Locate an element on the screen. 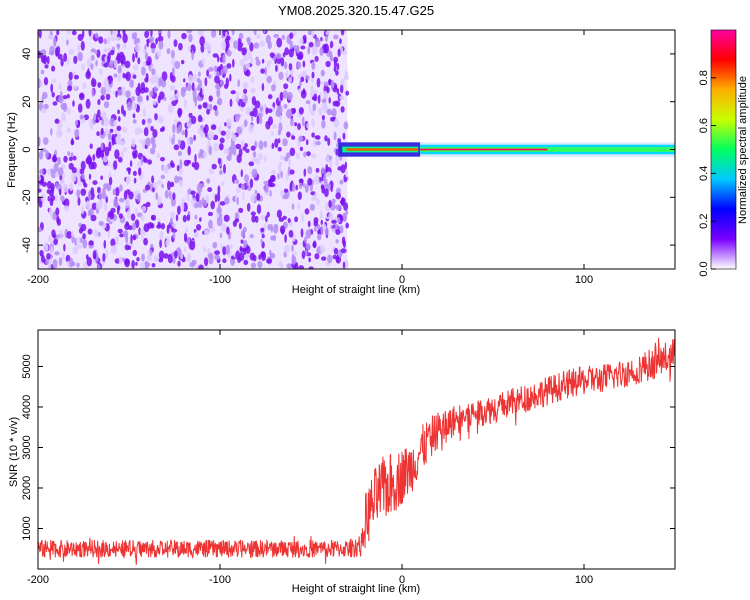 Image resolution: width=750 pixels, height=600 pixels. colorbar-ticks: 0.0 0.2 0.4 0.6 0.8 is located at coordinates (707, 173).